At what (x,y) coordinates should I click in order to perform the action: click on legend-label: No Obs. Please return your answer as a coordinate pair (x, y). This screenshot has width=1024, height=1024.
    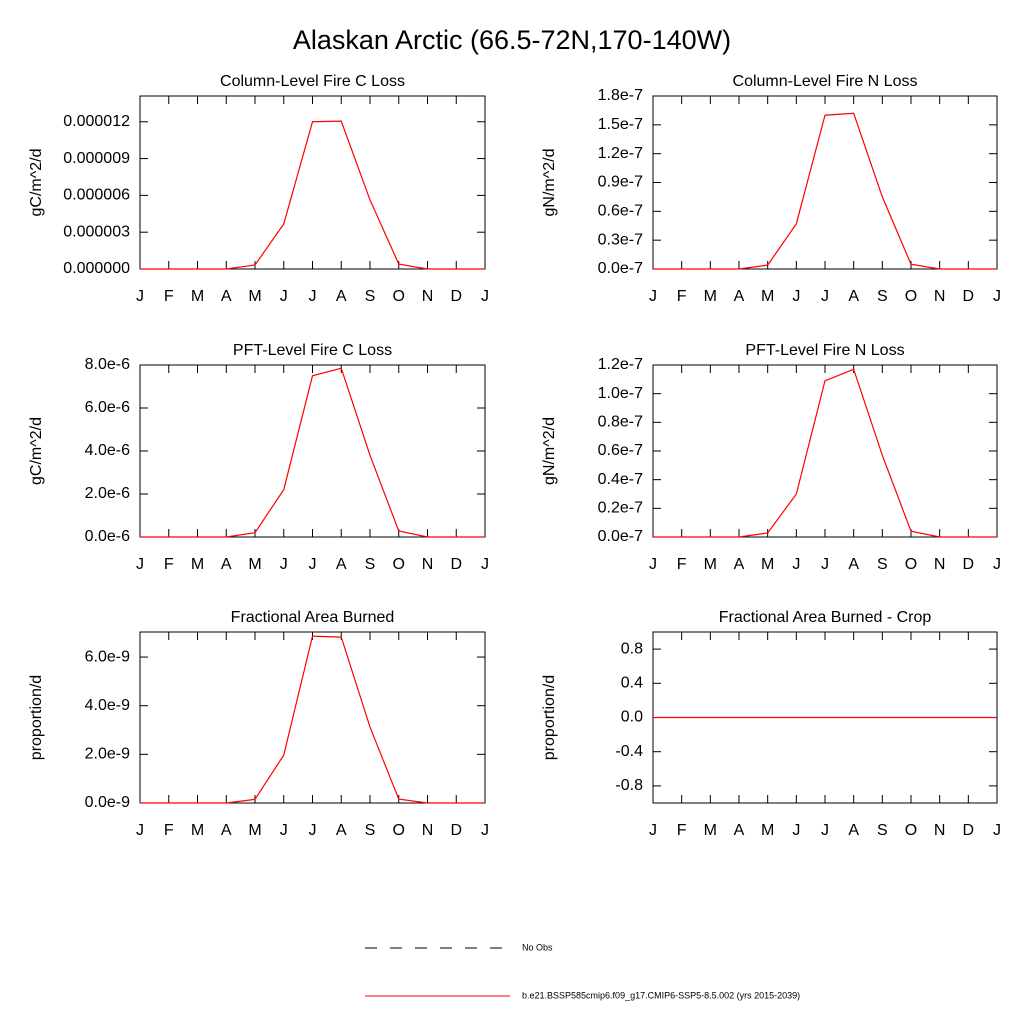
    Looking at the image, I should click on (537, 947).